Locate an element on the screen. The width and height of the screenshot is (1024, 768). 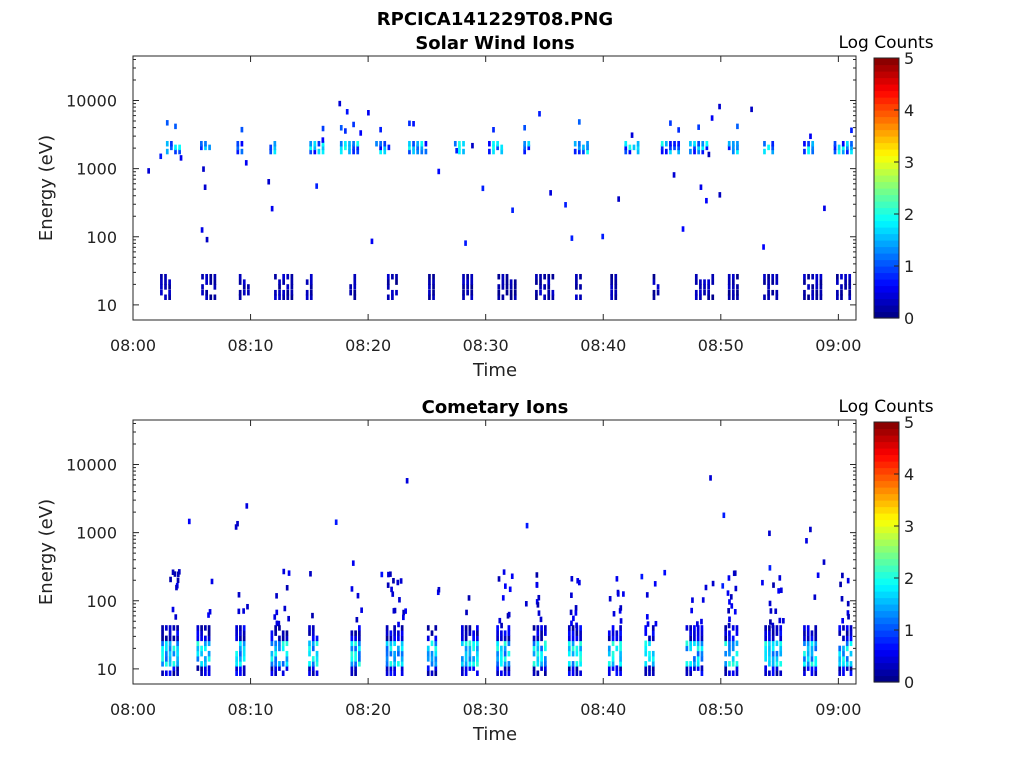
colorbar-tick-label: 2 is located at coordinates (909, 578).